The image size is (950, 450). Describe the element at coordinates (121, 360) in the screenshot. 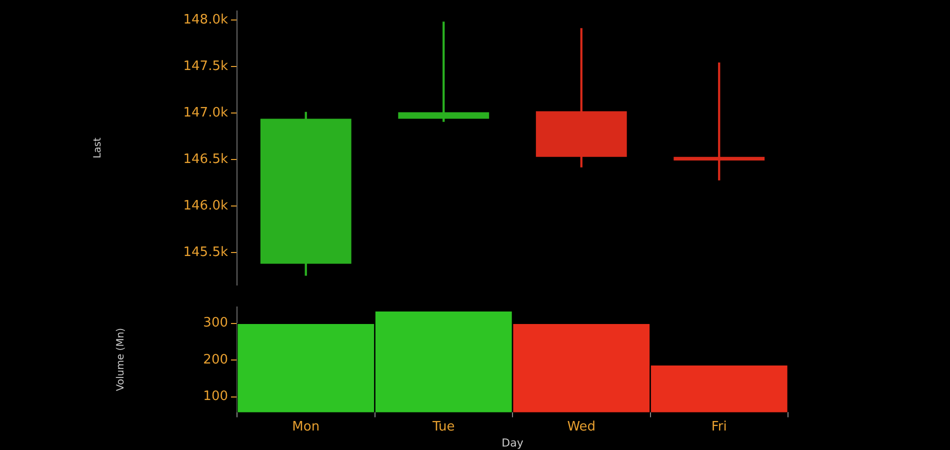

I see `y-axis-title: Volume (Mn)` at that location.